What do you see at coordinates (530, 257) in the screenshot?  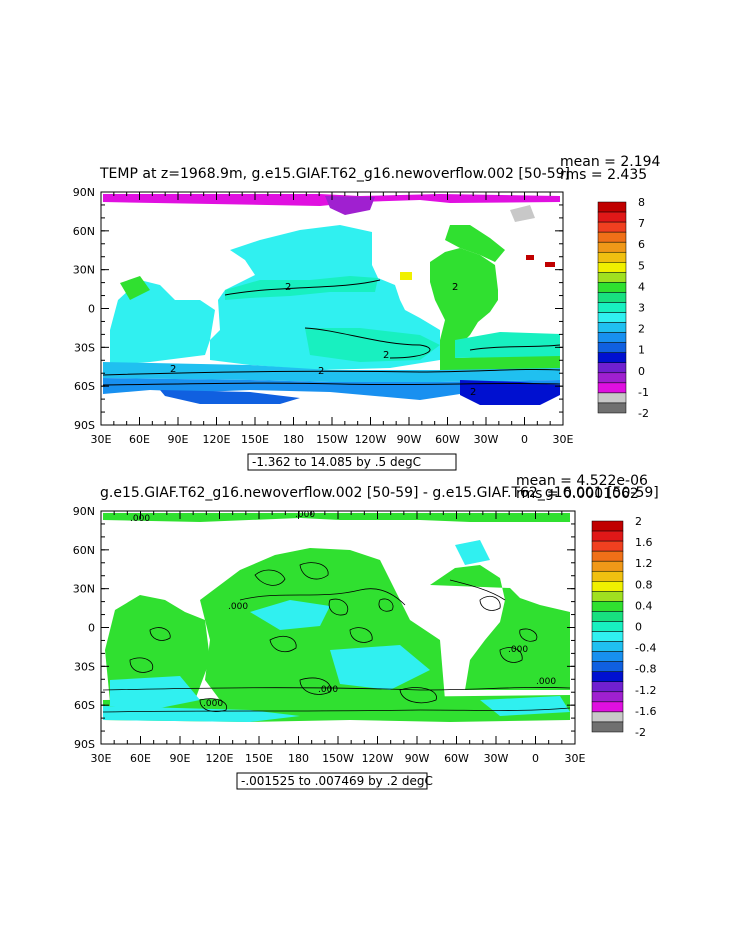 I see `panel-1-red-patch` at bounding box center [530, 257].